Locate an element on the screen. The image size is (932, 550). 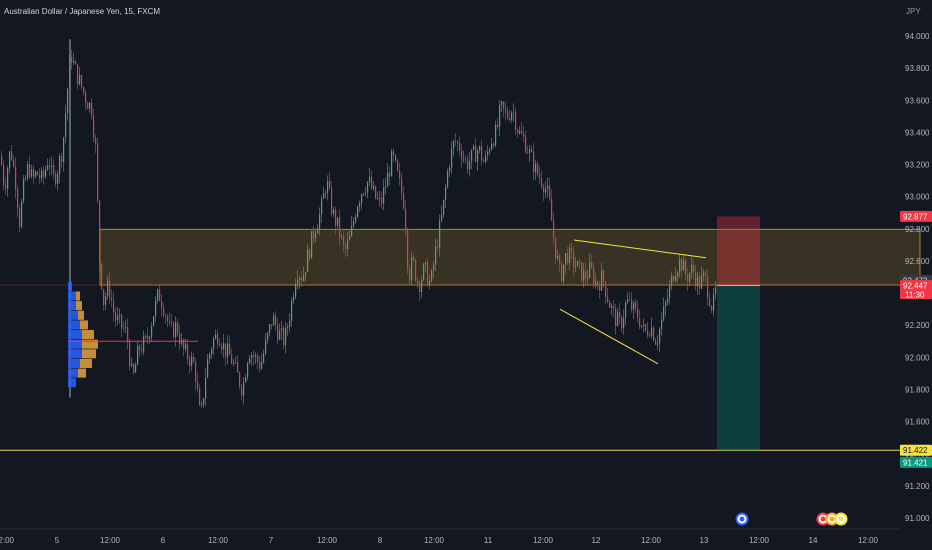
currency-label: JPY is located at coordinates (913, 11).